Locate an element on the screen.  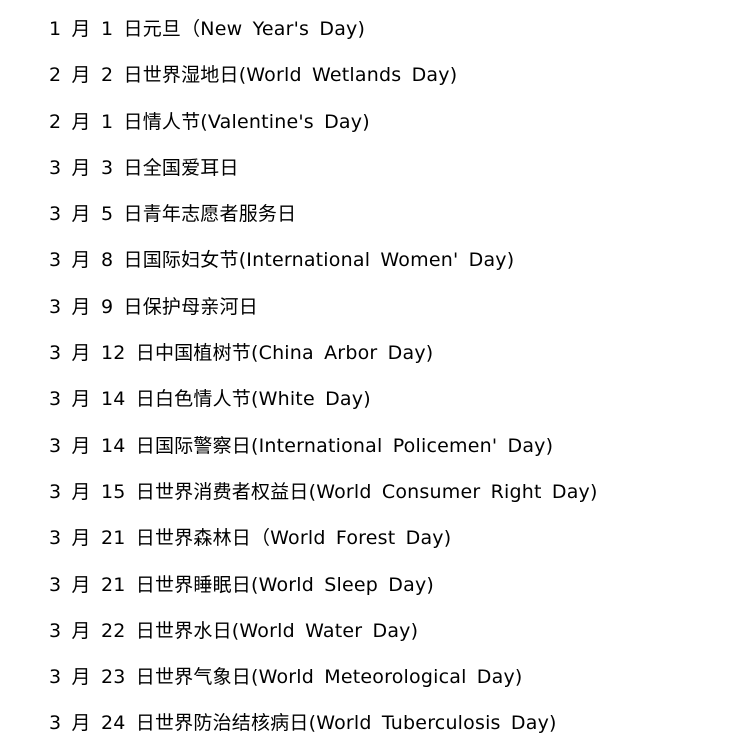
holiday-entry: 3 月 21 日世界森林日（World Forest Day) is located at coordinates (250, 538).